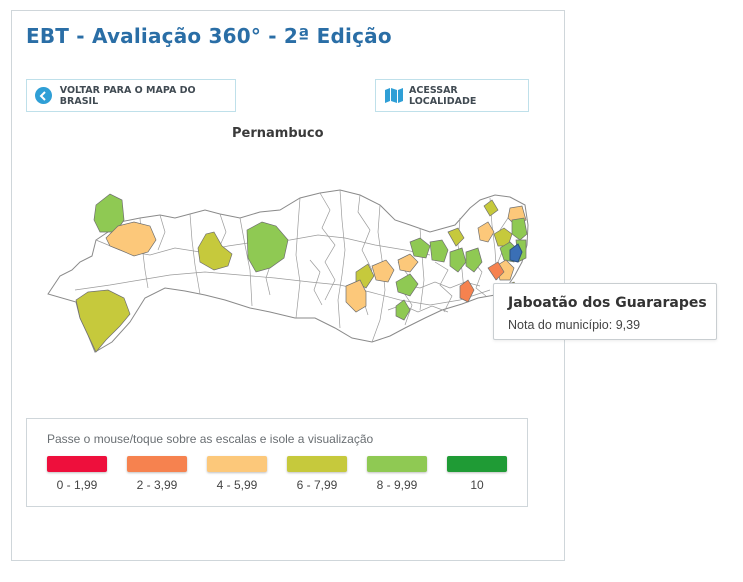 The width and height of the screenshot is (743, 582). I want to click on chevron-left-icon, so click(43, 95).